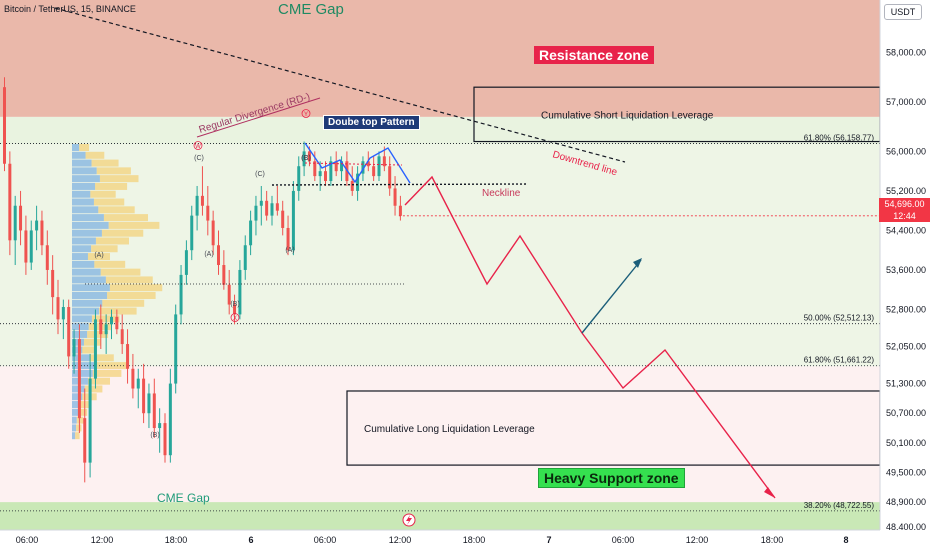 Image resolution: width=932 pixels, height=550 pixels. Describe the element at coordinates (906, 347) in the screenshot. I see `price-tick-label: 52,050.00` at that location.